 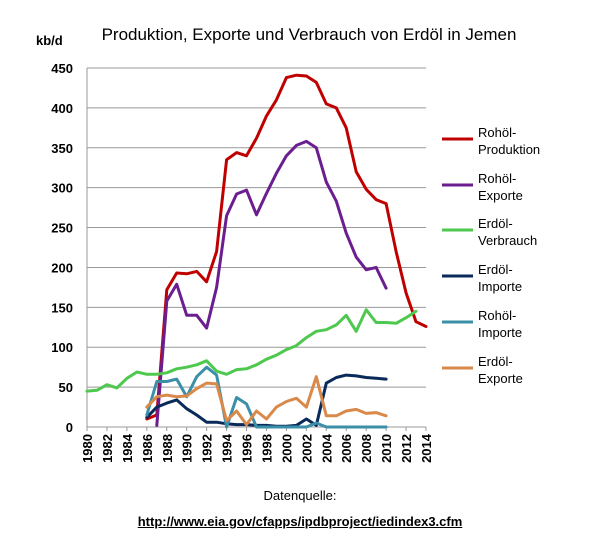 What do you see at coordinates (507, 240) in the screenshot?
I see `legend-label-2: Verbrauch` at bounding box center [507, 240].